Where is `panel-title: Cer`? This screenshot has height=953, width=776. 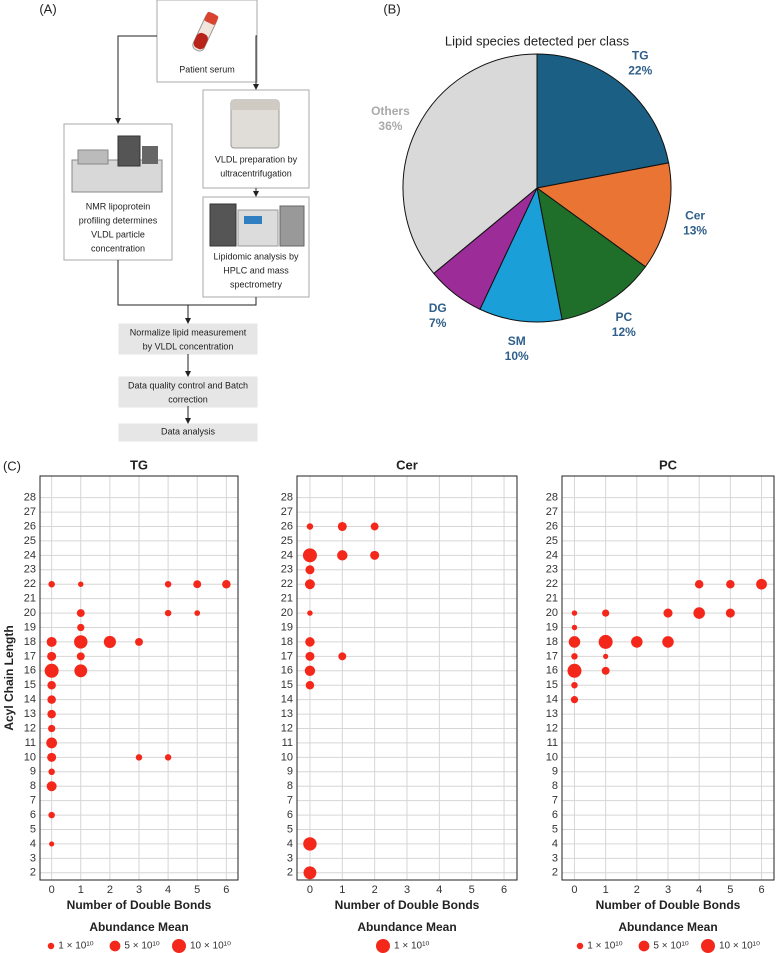
panel-title: Cer is located at coordinates (407, 464).